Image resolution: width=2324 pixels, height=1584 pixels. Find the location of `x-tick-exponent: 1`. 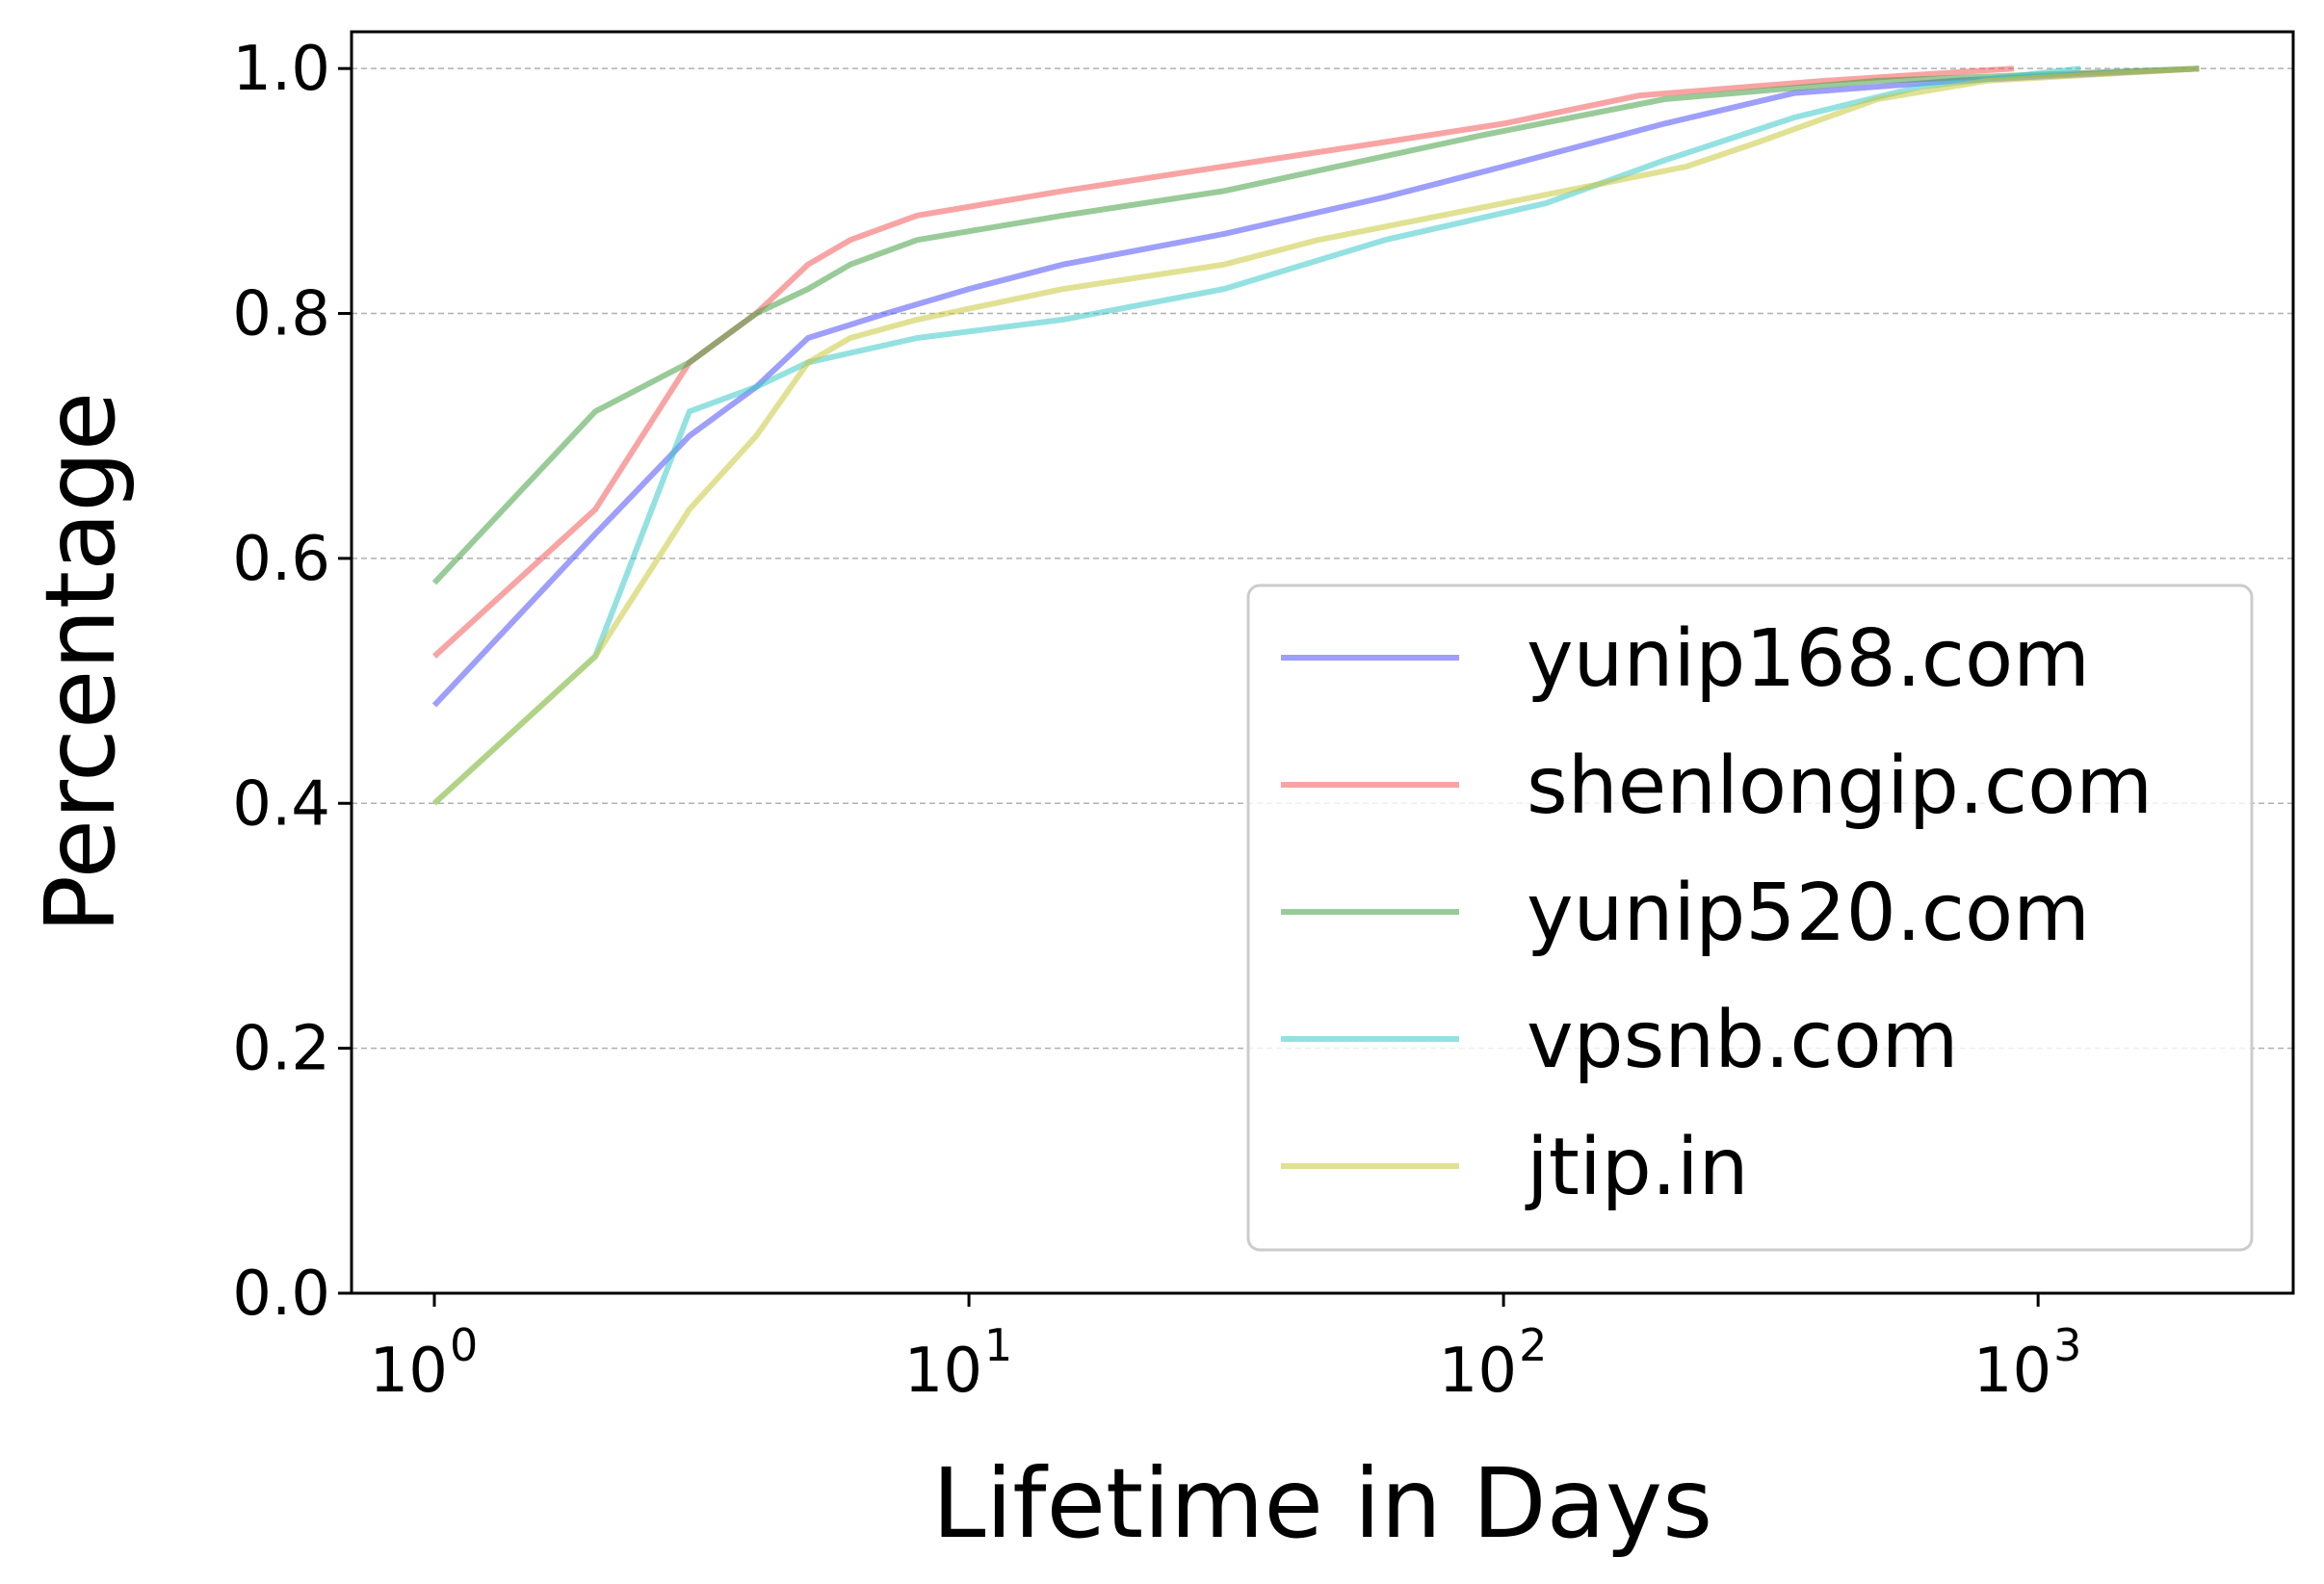

x-tick-exponent: 1 is located at coordinates (998, 1345).